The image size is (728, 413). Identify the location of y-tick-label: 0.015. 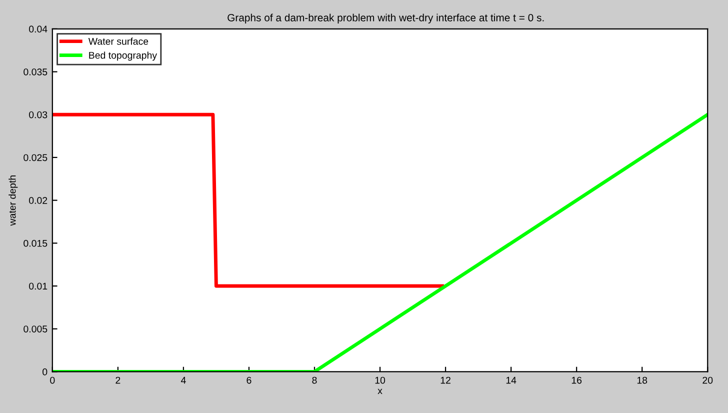
(36, 243).